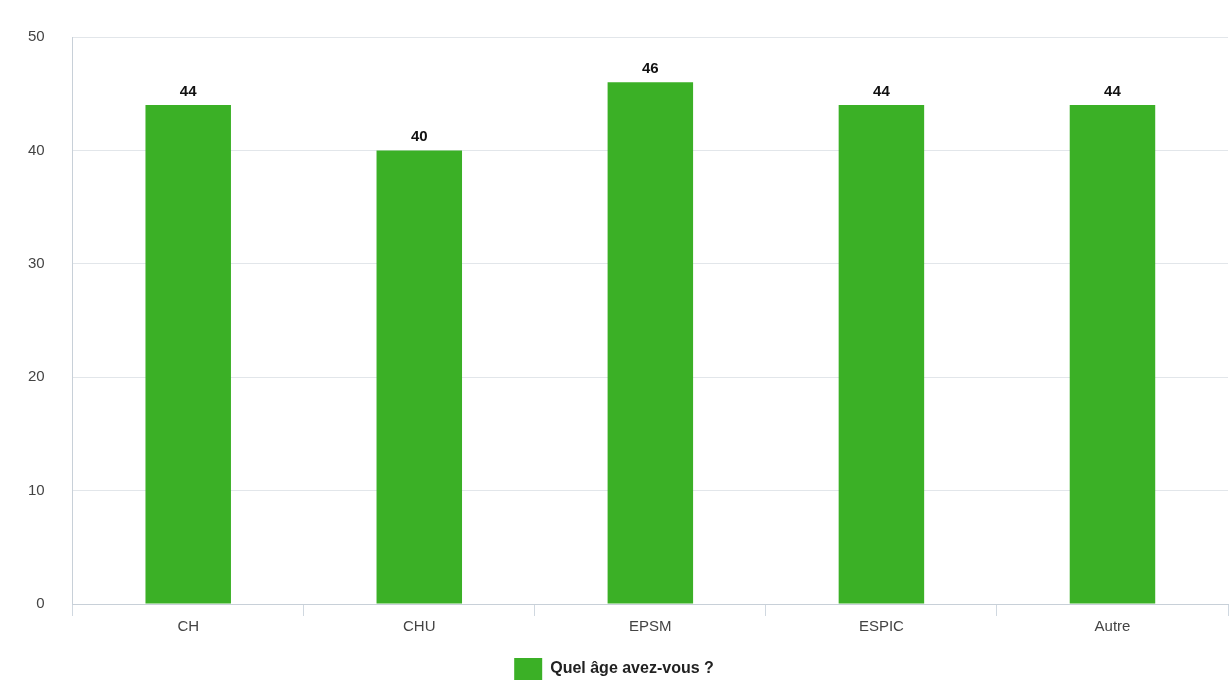 The width and height of the screenshot is (1232, 700). I want to click on y-tick-label: 0, so click(40, 603).